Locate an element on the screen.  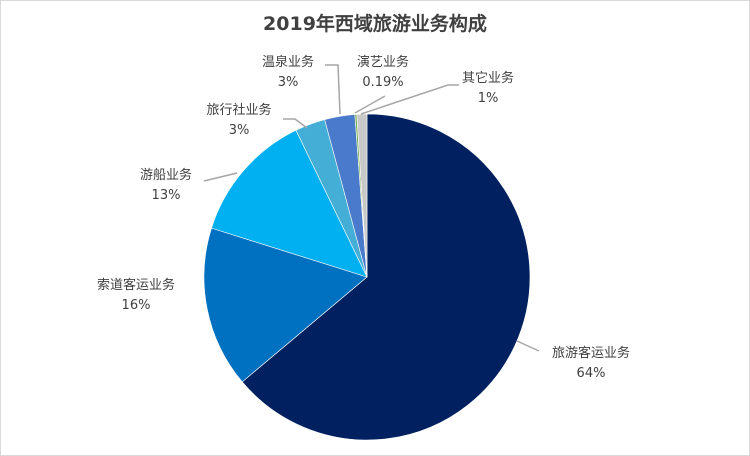
slice-percent-label: 64% is located at coordinates (591, 373).